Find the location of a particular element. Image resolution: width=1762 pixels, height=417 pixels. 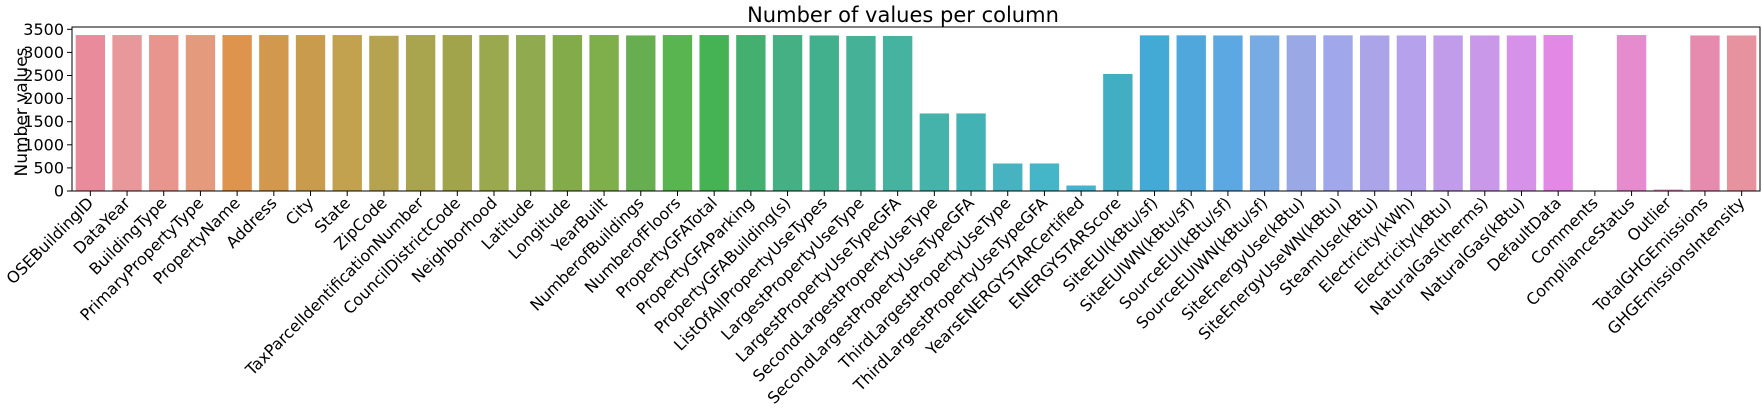

chart-title: Number of values per column is located at coordinates (903, 15).